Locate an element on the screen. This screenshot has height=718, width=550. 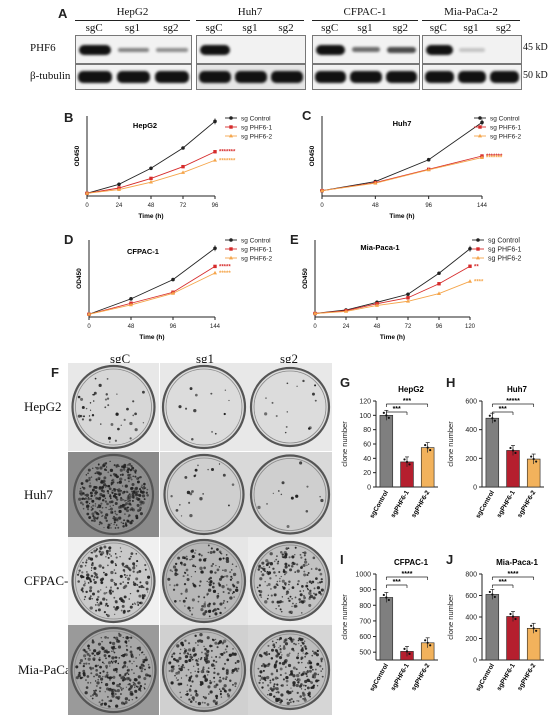
tubulin-blot is located at coordinates (366, 77).